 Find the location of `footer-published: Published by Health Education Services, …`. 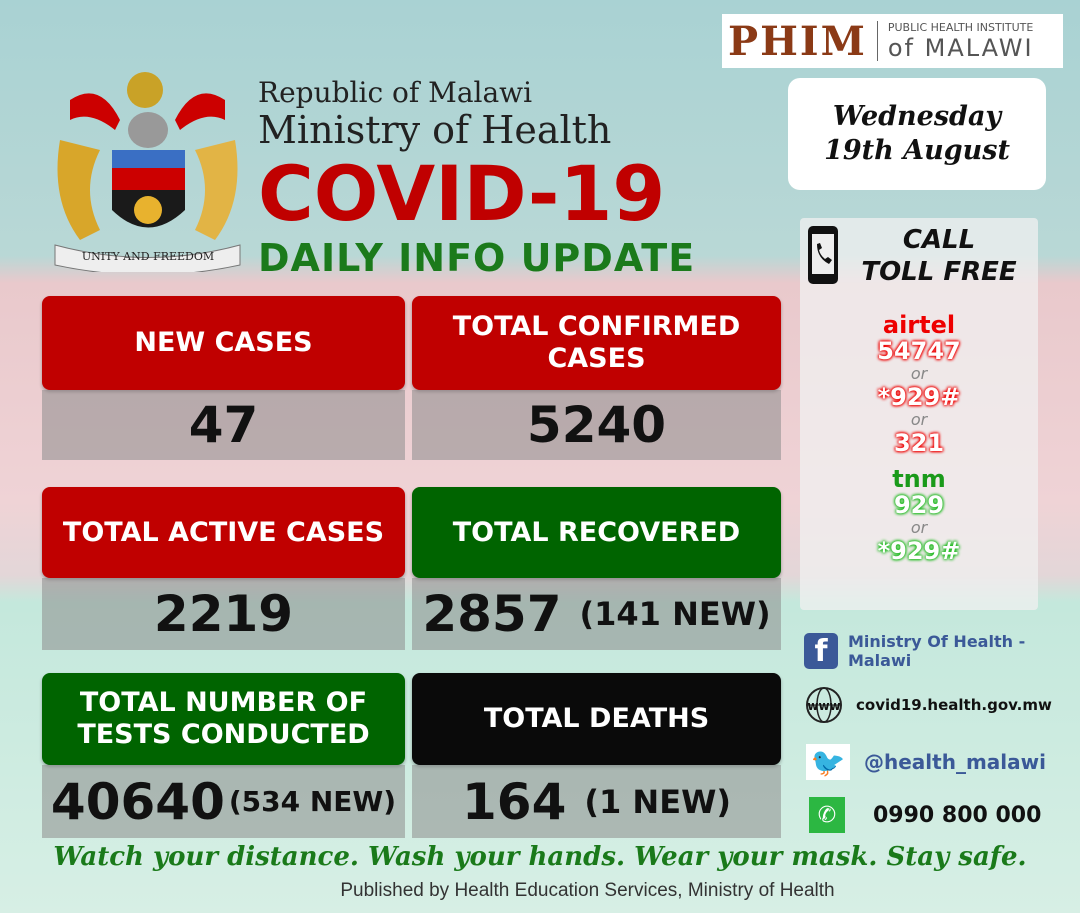

footer-published: Published by Health Education Services, … is located at coordinates (587, 890).